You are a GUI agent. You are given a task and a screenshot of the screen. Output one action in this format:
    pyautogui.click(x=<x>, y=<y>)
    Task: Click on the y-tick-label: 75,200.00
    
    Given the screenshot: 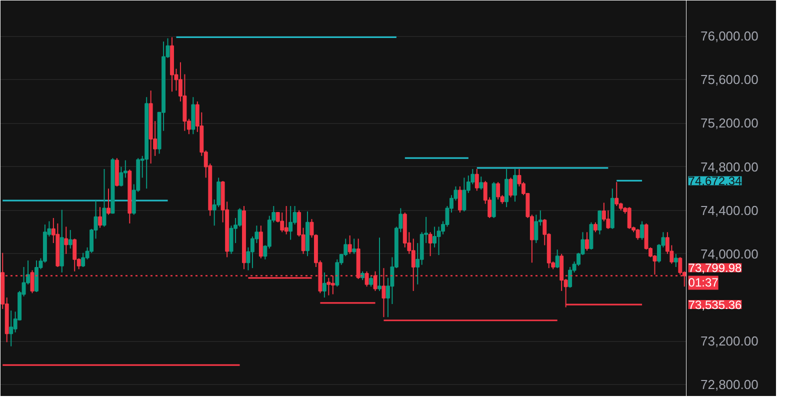 What is the action you would take?
    pyautogui.click(x=729, y=123)
    